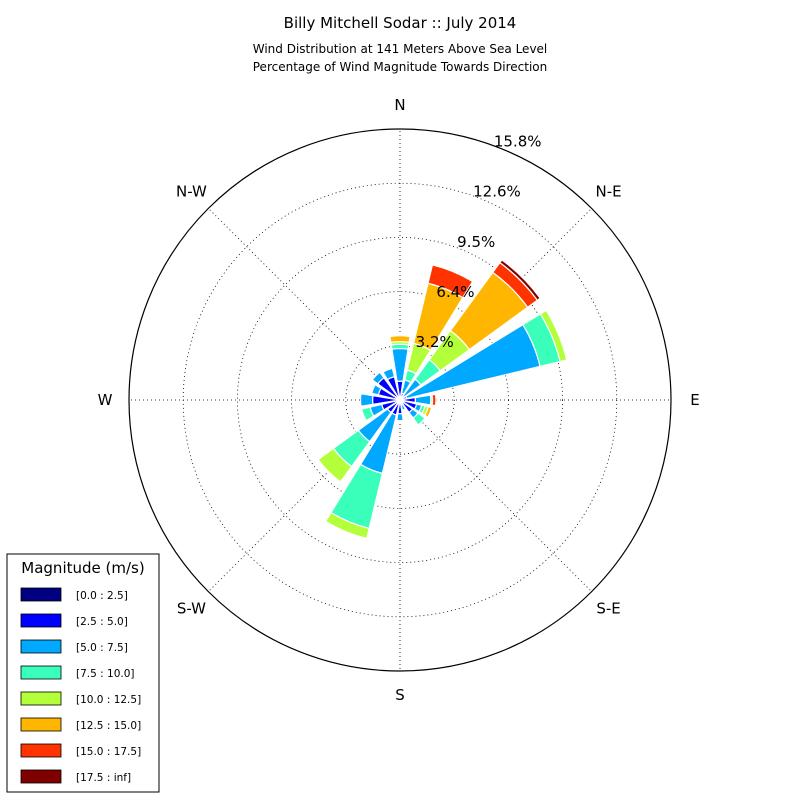 The image size is (800, 800). What do you see at coordinates (435, 342) in the screenshot?
I see `radial-tick-label-1: 3.2%` at bounding box center [435, 342].